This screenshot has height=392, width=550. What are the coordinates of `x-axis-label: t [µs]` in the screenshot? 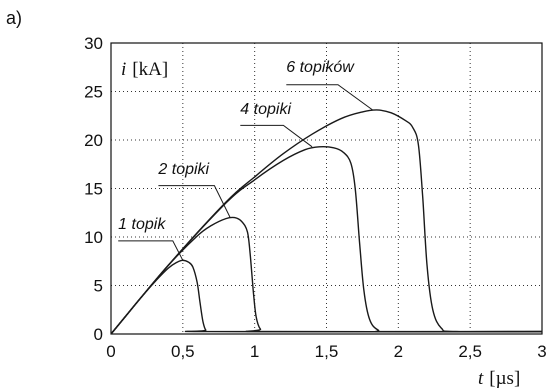 It's located at (499, 378).